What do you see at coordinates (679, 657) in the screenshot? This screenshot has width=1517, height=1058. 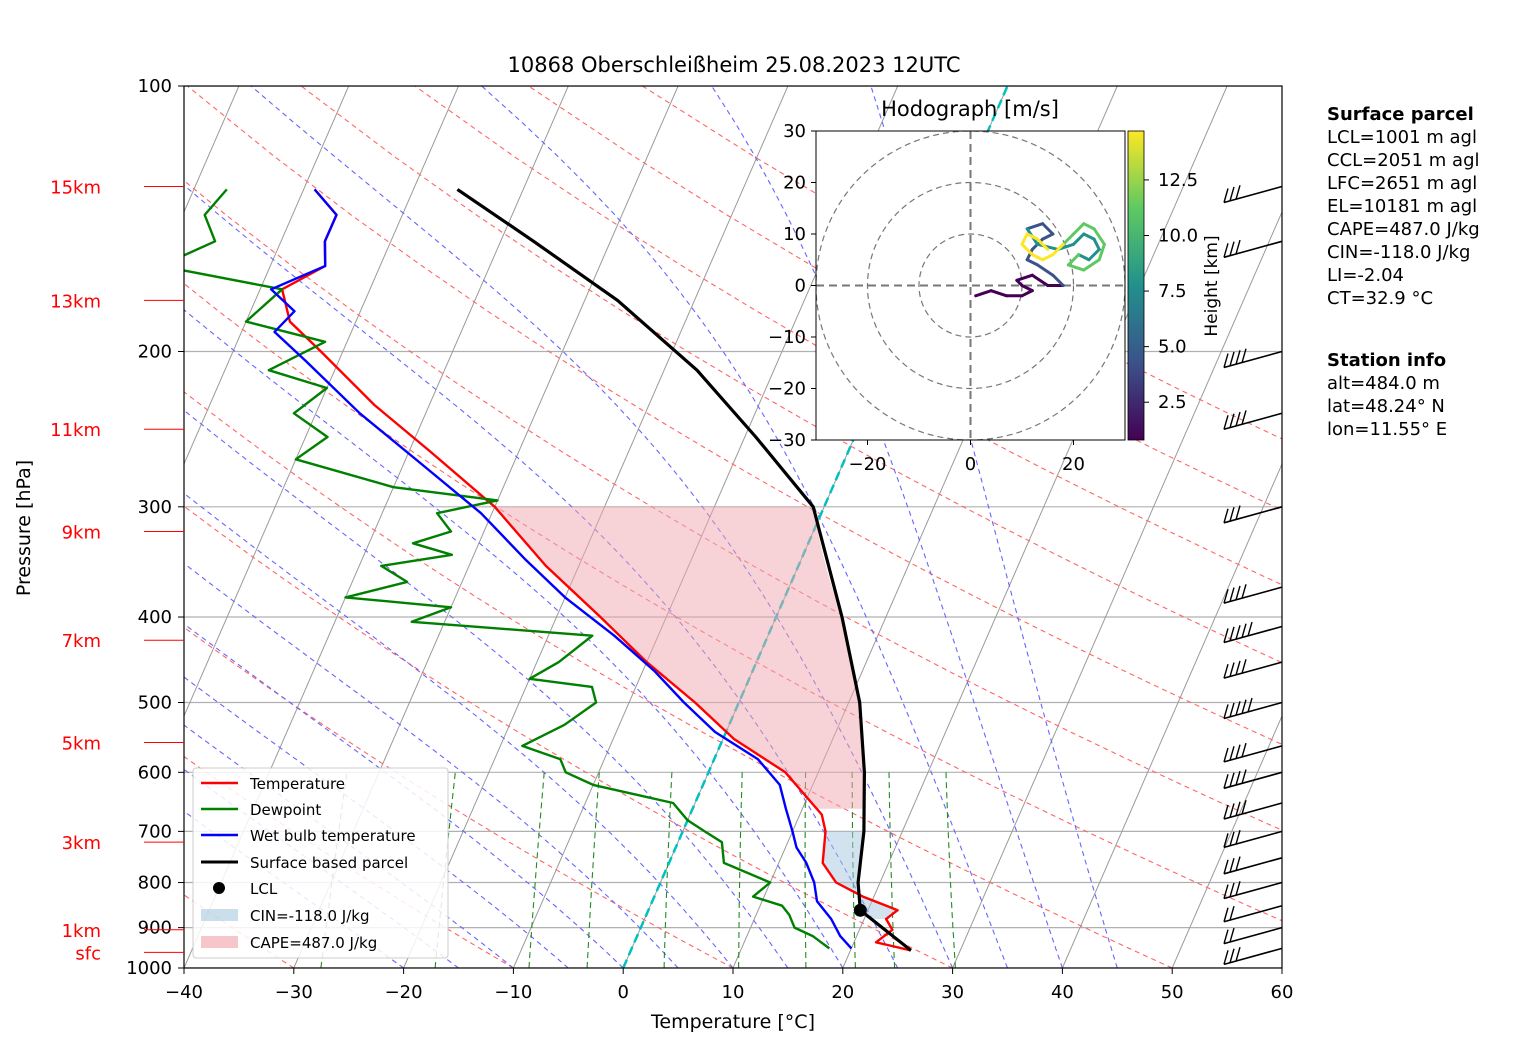 I see `cape-area` at bounding box center [679, 657].